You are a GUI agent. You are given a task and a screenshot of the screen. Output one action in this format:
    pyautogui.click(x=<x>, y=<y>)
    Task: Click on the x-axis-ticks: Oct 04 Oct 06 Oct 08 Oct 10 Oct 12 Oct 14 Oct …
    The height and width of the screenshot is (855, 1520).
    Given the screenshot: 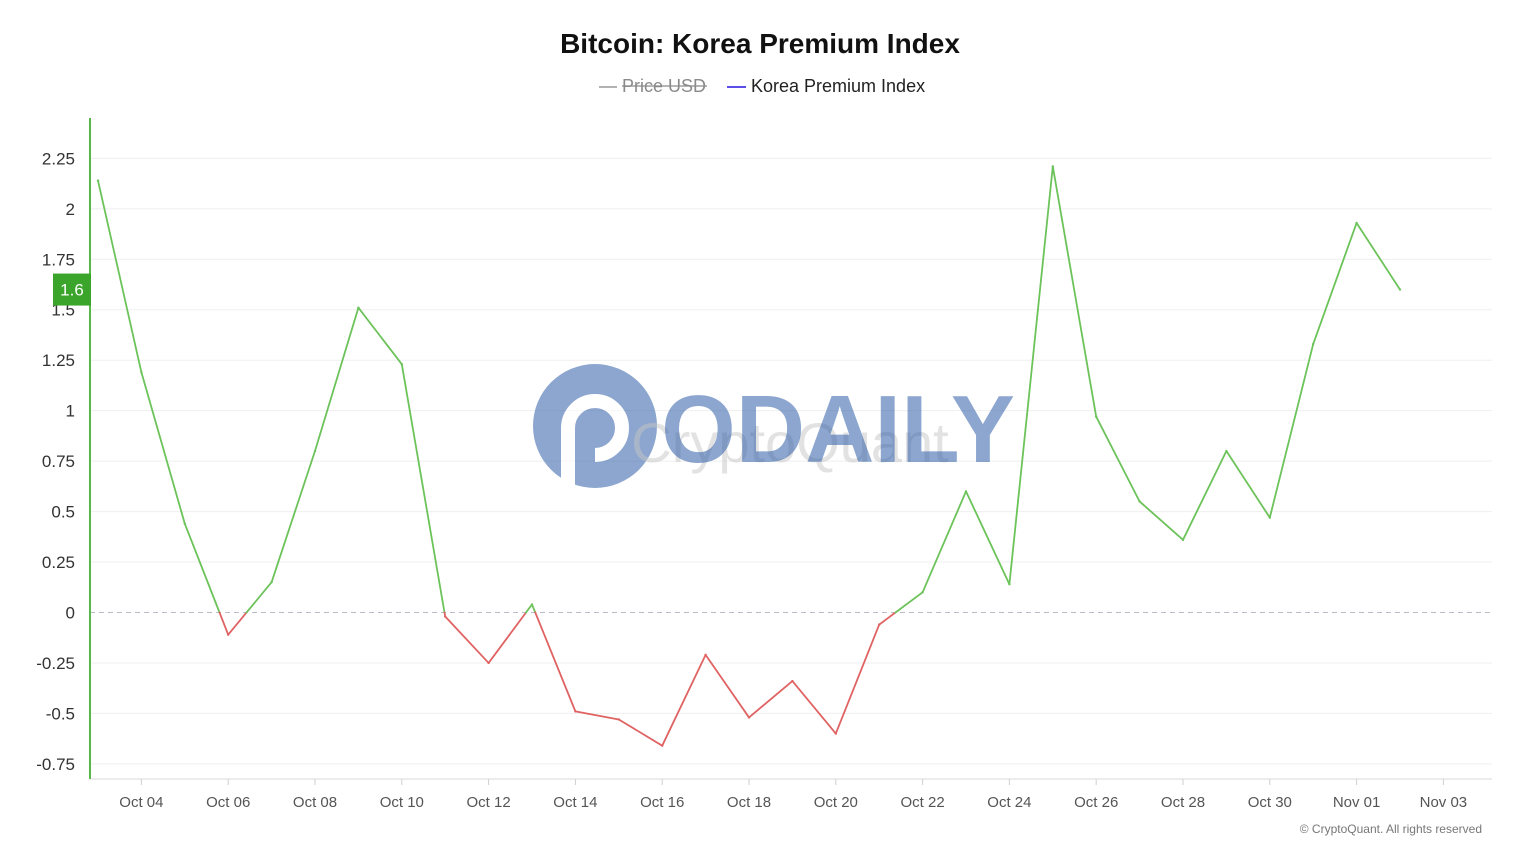 What is the action you would take?
    pyautogui.click(x=793, y=795)
    